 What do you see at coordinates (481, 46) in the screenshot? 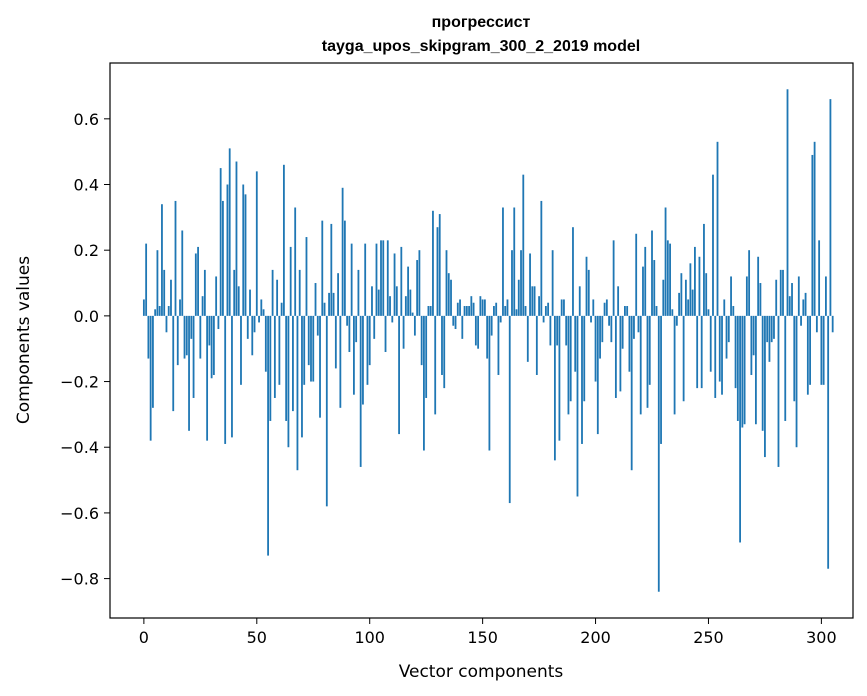
I see `chart-subtitle: tayga_upos_skipgram_300_2_2019 model` at bounding box center [481, 46].